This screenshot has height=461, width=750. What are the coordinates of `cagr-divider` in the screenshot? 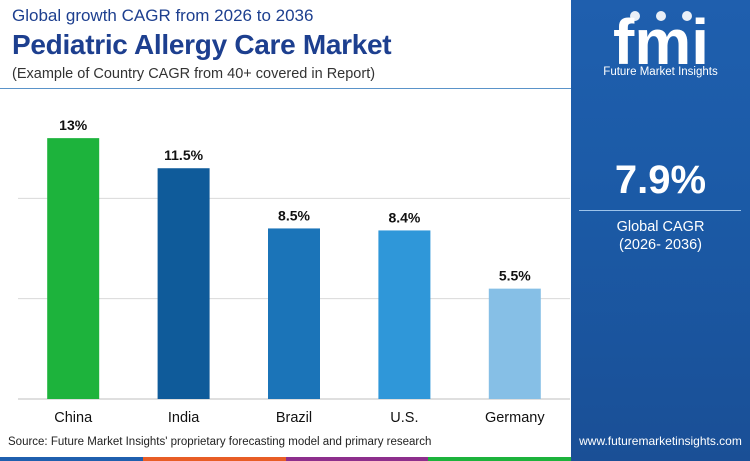 It's located at (660, 210).